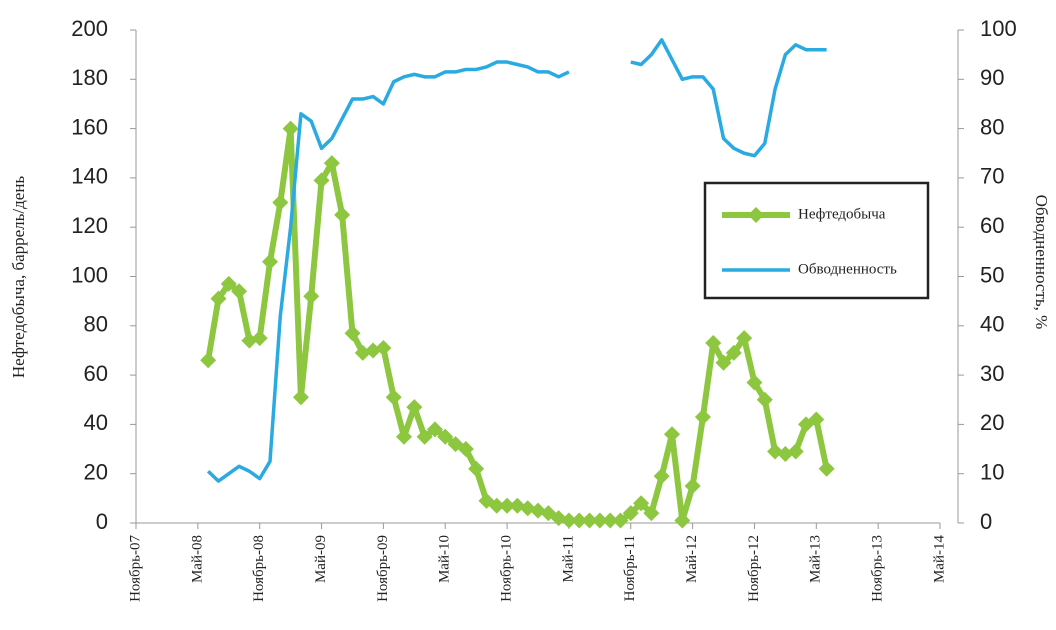 This screenshot has height=630, width=1056. Describe the element at coordinates (842, 214) in the screenshot. I see `legend-label: Нефтедобыча` at that location.